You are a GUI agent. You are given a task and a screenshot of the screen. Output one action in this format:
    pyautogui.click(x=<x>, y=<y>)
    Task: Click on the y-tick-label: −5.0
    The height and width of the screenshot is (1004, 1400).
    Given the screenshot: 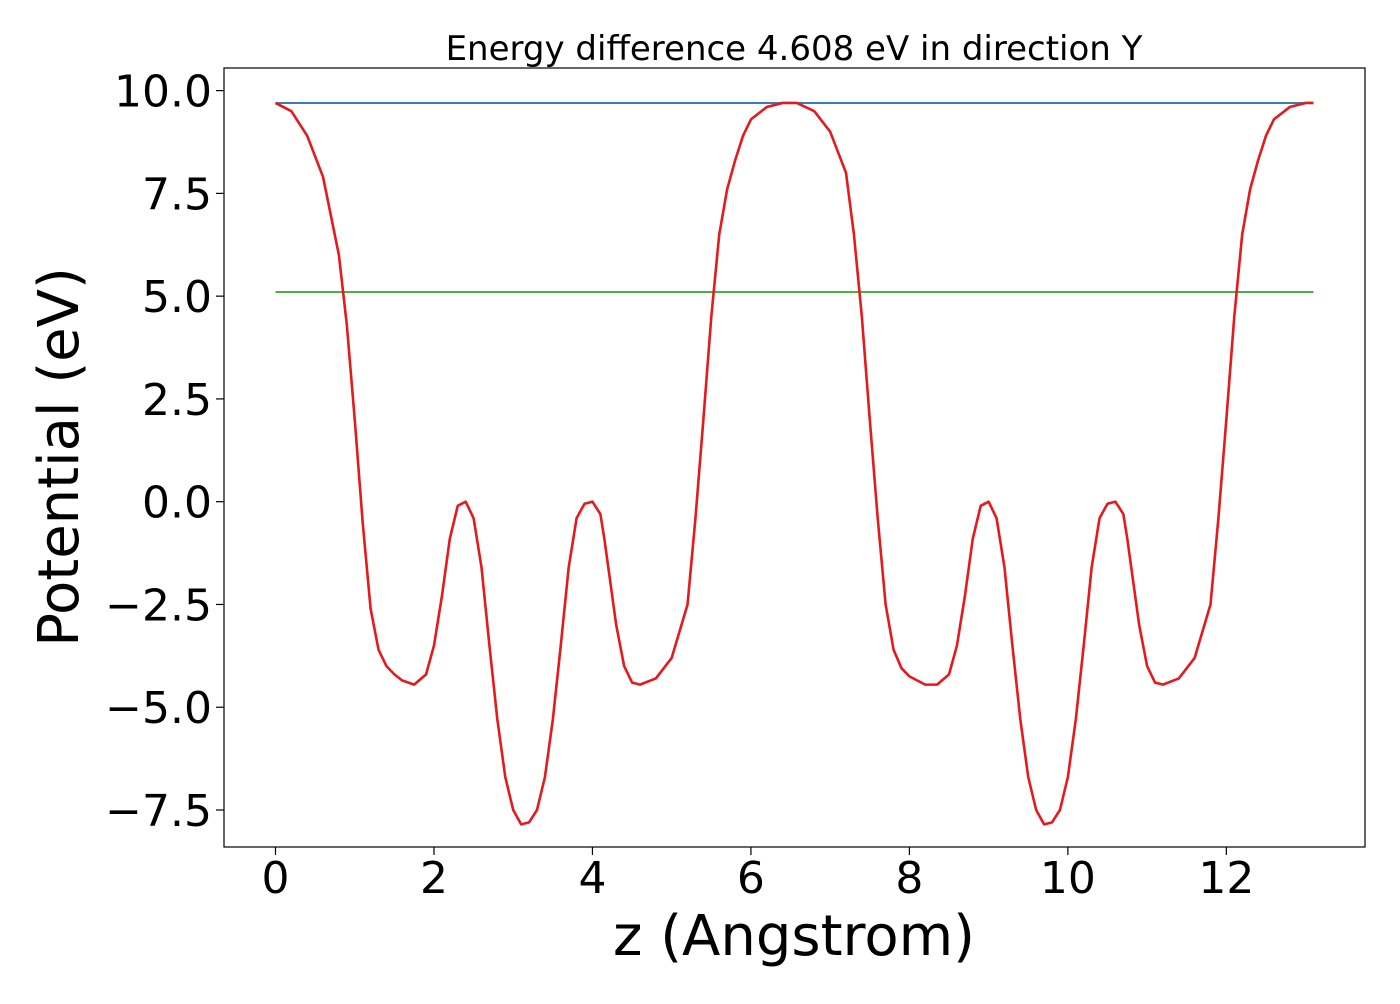 What is the action you would take?
    pyautogui.click(x=158, y=708)
    